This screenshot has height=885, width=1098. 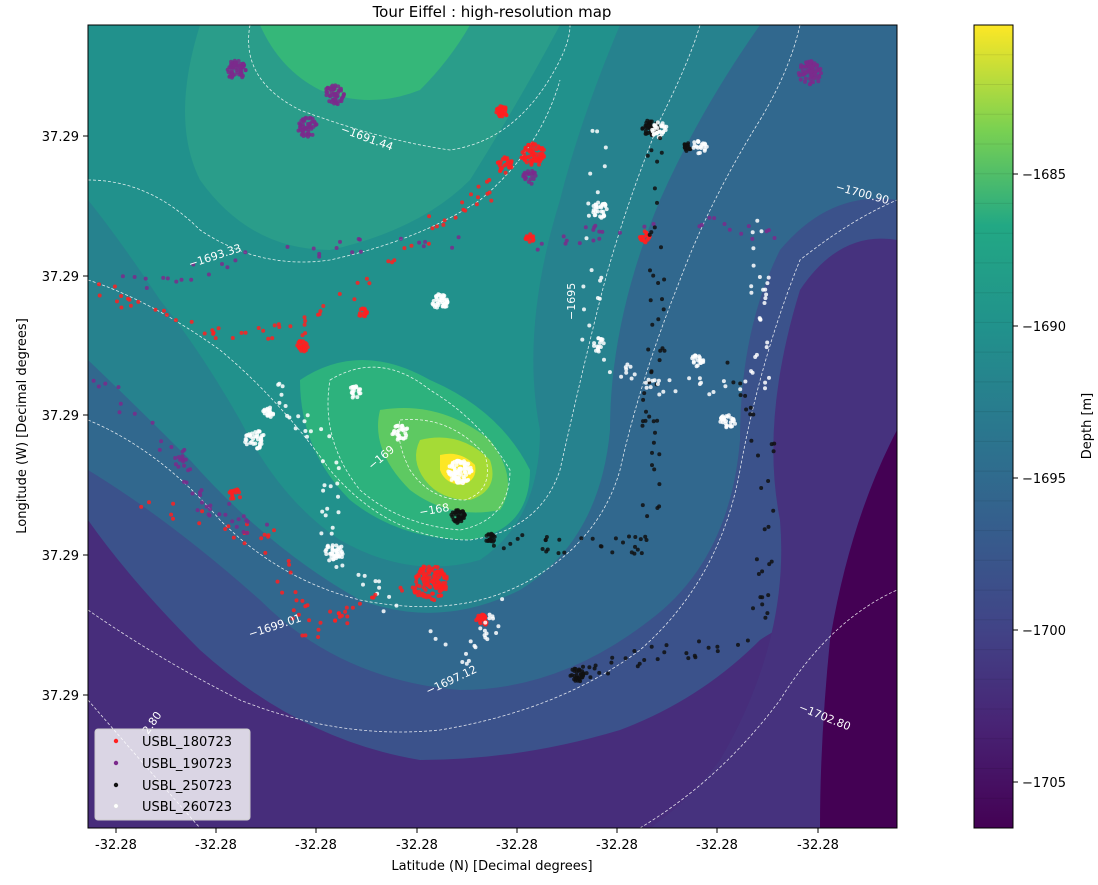 What do you see at coordinates (116, 763) in the screenshot?
I see `legend-marker` at bounding box center [116, 763].